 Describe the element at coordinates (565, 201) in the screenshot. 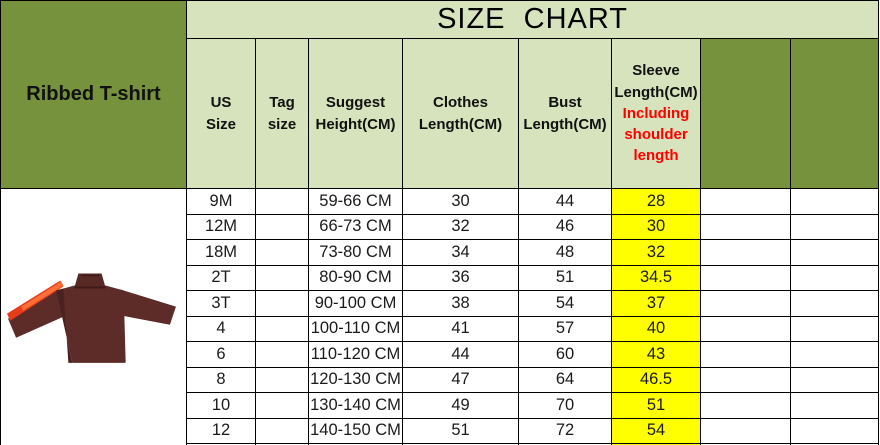

I see `bust-length-cell: 44` at that location.